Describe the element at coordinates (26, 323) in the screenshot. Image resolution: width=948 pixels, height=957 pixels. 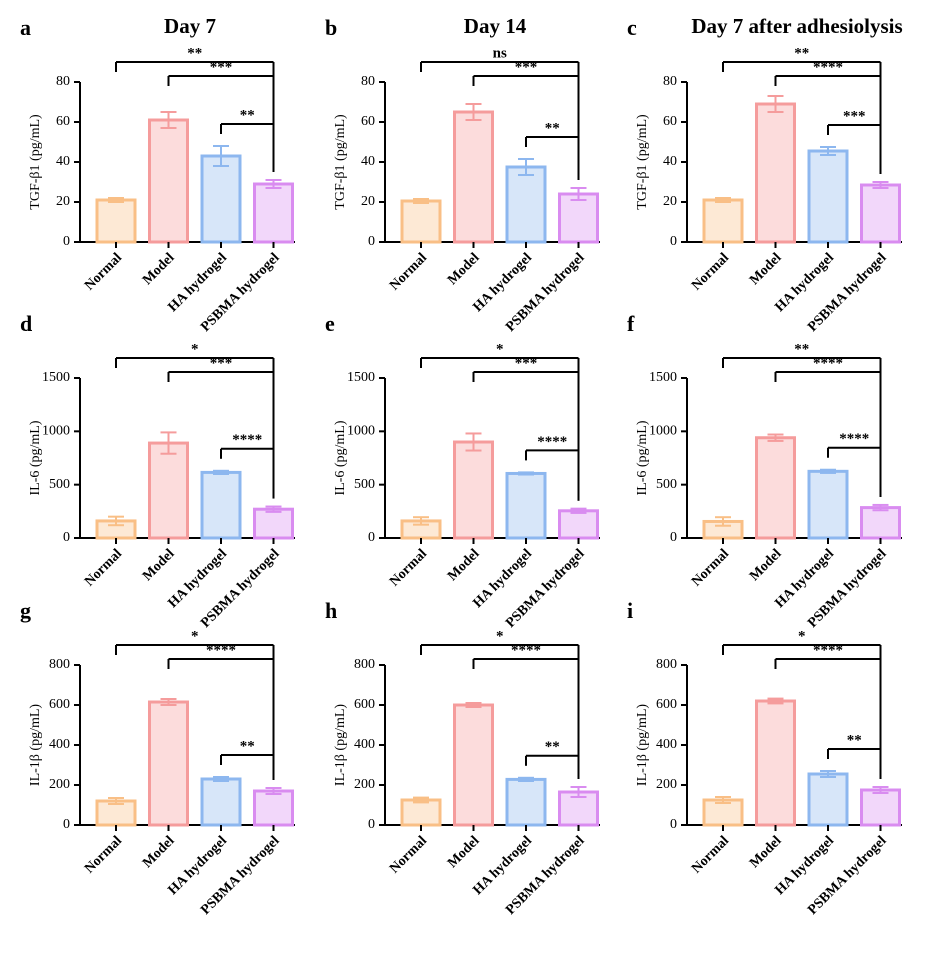
I see `panel-label: d` at that location.